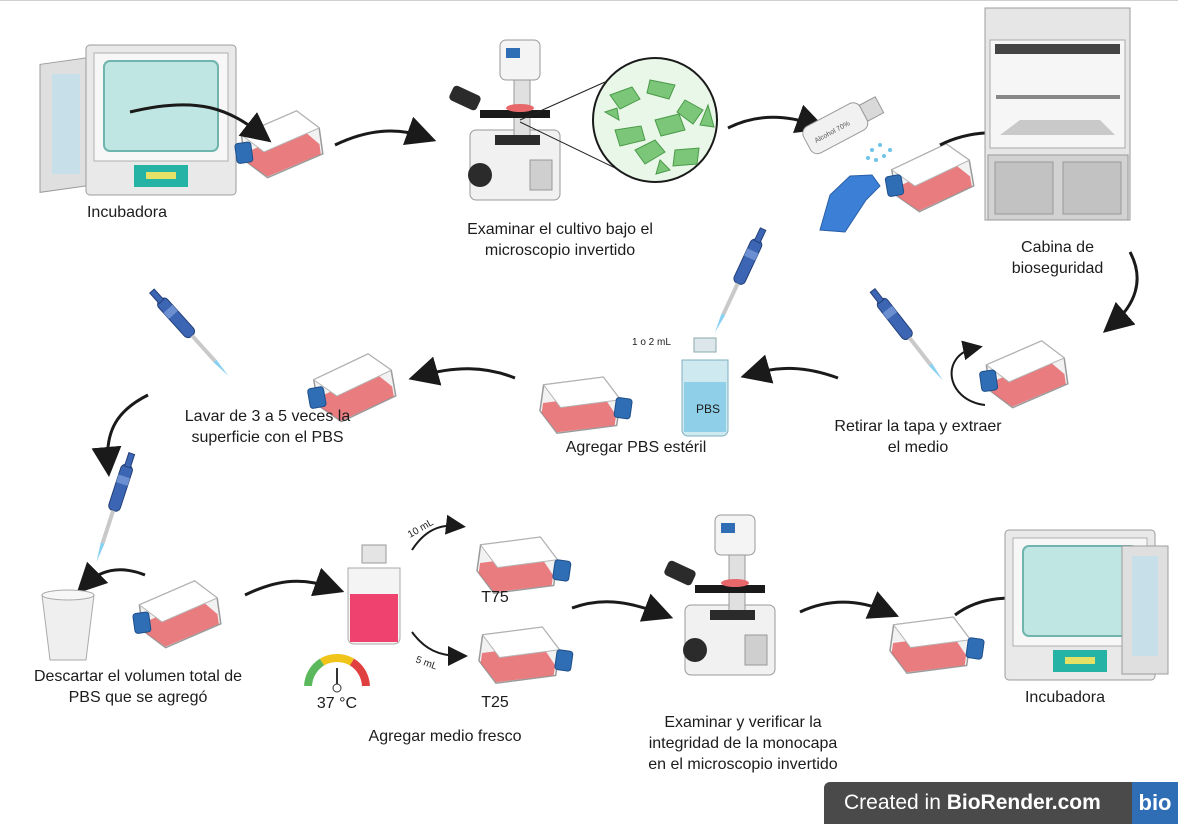 The height and width of the screenshot is (824, 1178). I want to click on arrow-to-medium, so click(294, 582).